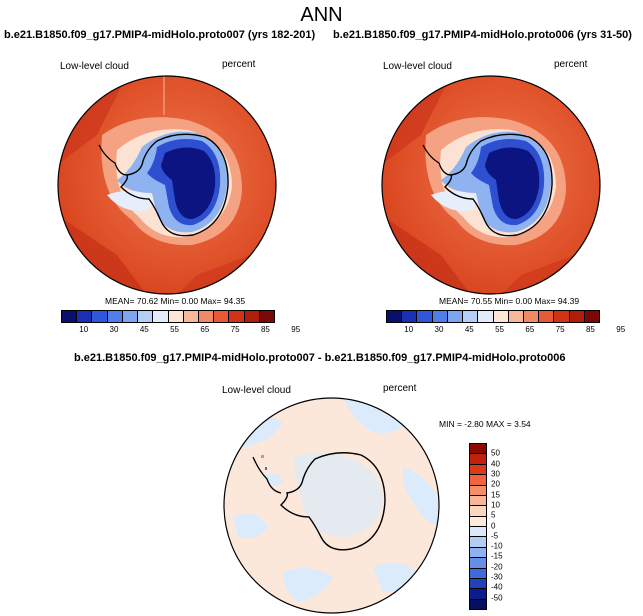 Image resolution: width=643 pixels, height=616 pixels. Describe the element at coordinates (506, 525) in the screenshot. I see `diff-colorbar-ticks: 50 40 30 20 15 10 5 0 -5 -10 -15 -20 -30 -40 -50` at that location.